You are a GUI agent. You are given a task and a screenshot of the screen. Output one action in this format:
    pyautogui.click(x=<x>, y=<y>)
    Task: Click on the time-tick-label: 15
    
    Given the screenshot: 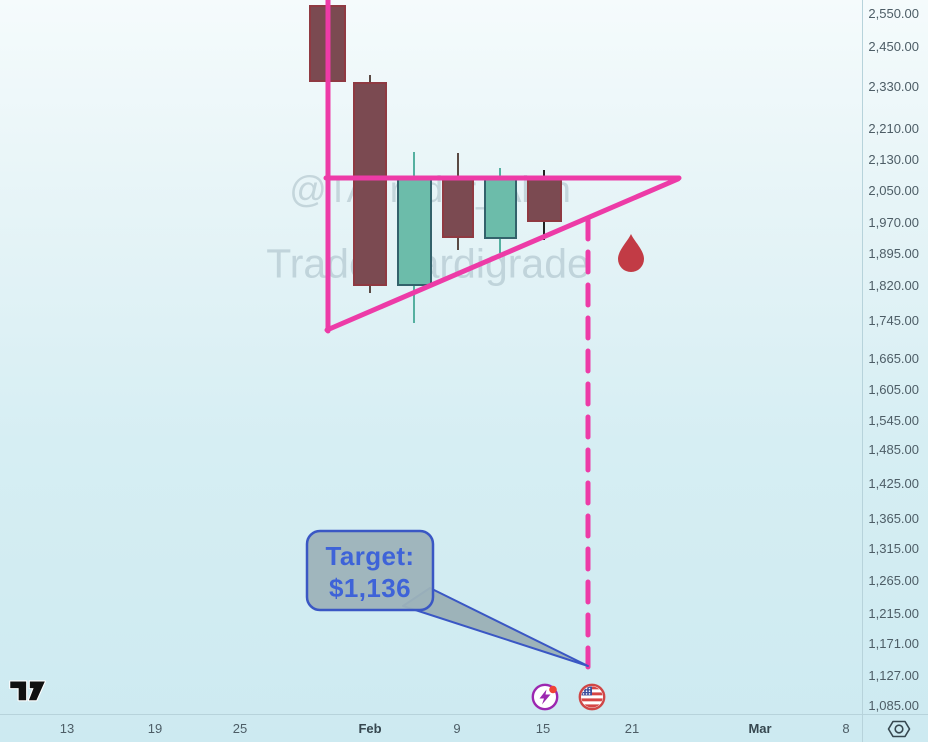 What is the action you would take?
    pyautogui.click(x=543, y=728)
    